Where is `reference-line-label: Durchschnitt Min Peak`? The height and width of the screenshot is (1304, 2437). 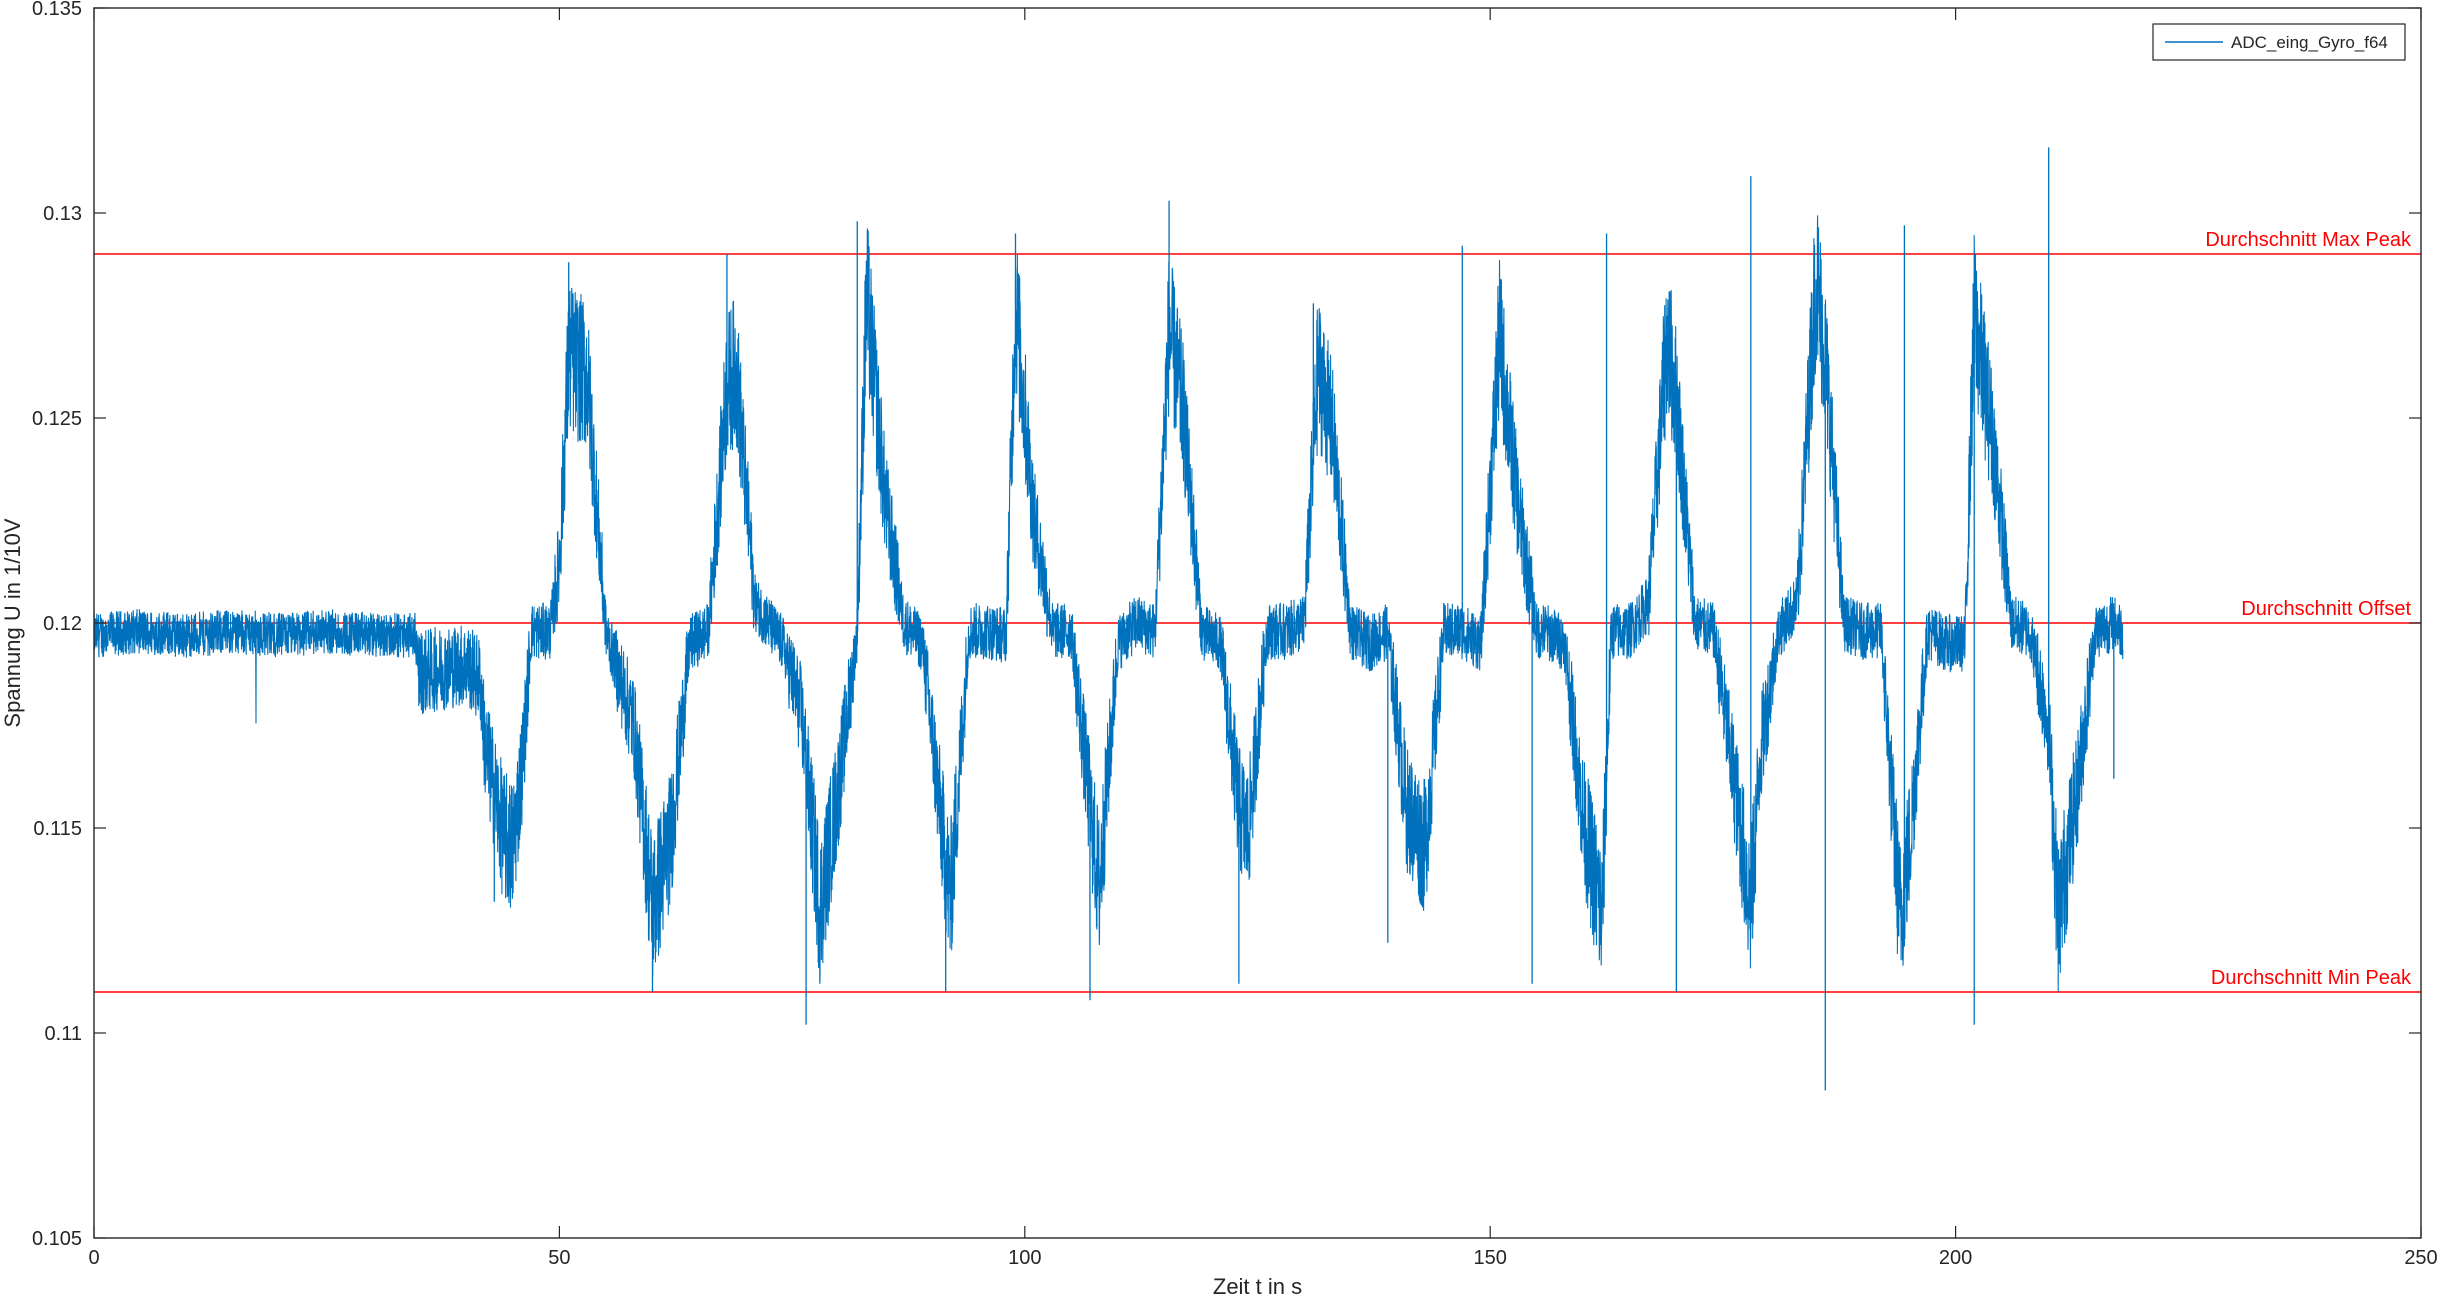 reference-line-label: Durchschnitt Min Peak is located at coordinates (2311, 978).